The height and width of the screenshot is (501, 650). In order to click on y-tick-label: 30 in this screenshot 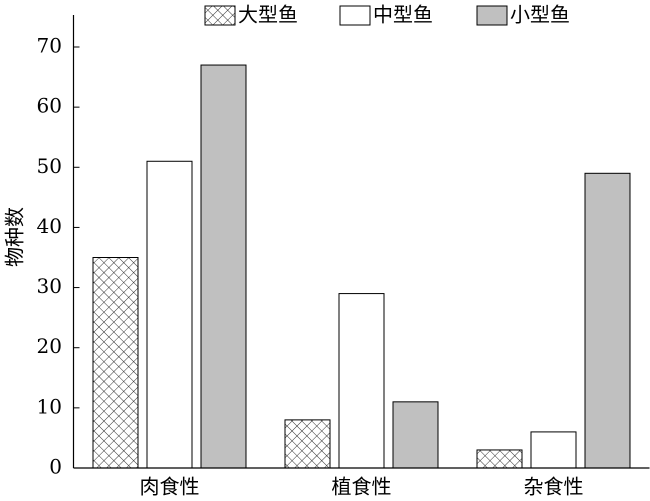, I will do `click(49, 286)`.